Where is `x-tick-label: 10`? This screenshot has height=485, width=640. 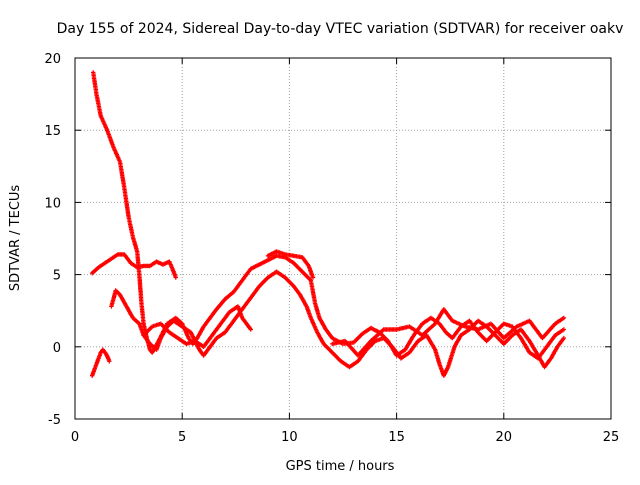 x-tick-label: 10 is located at coordinates (289, 437).